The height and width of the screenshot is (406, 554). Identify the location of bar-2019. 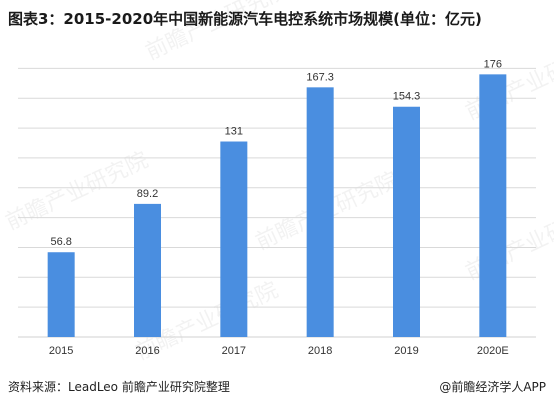
(406, 221).